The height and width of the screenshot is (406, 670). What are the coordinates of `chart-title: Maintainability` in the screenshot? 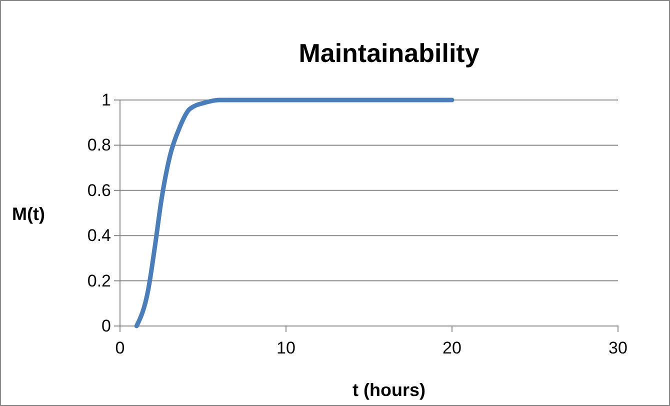 It's located at (389, 53).